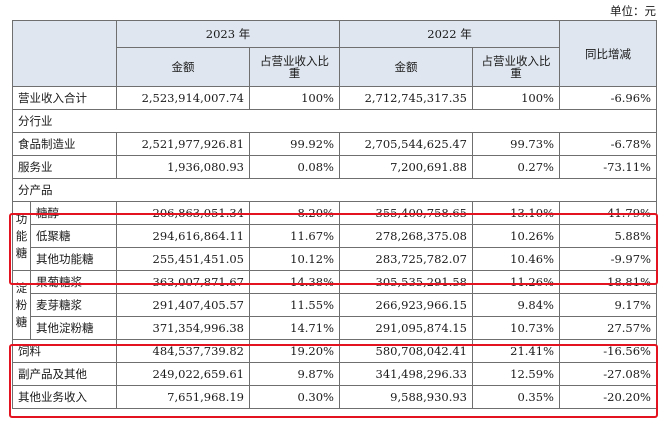  What do you see at coordinates (294, 328) in the screenshot?
I see `ratio-2023: 14.71%` at bounding box center [294, 328].